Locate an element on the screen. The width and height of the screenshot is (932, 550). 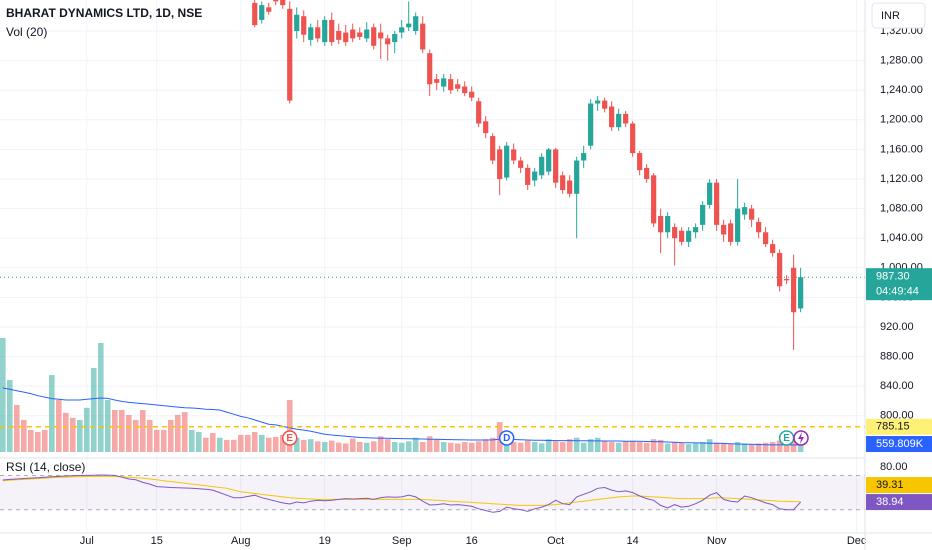
rsi-pane is located at coordinates (432, 493).